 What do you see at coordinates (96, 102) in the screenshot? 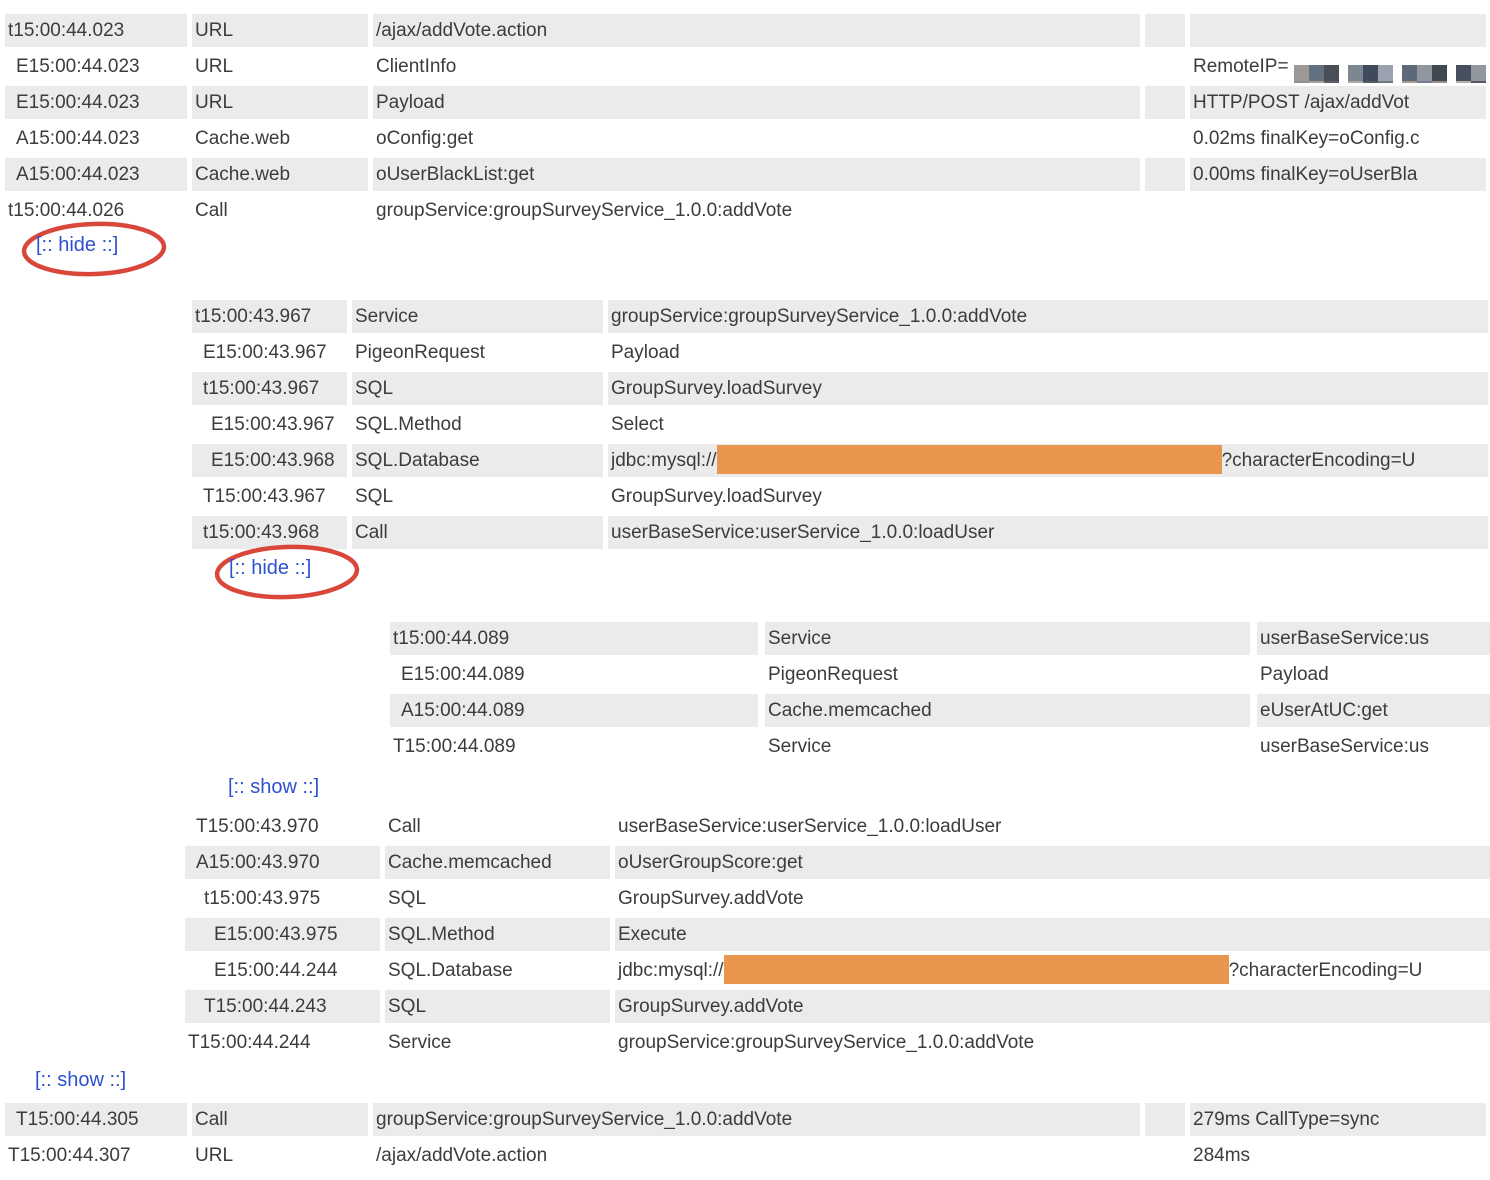
I see `timestamp-cell: E15:00:44.023` at bounding box center [96, 102].